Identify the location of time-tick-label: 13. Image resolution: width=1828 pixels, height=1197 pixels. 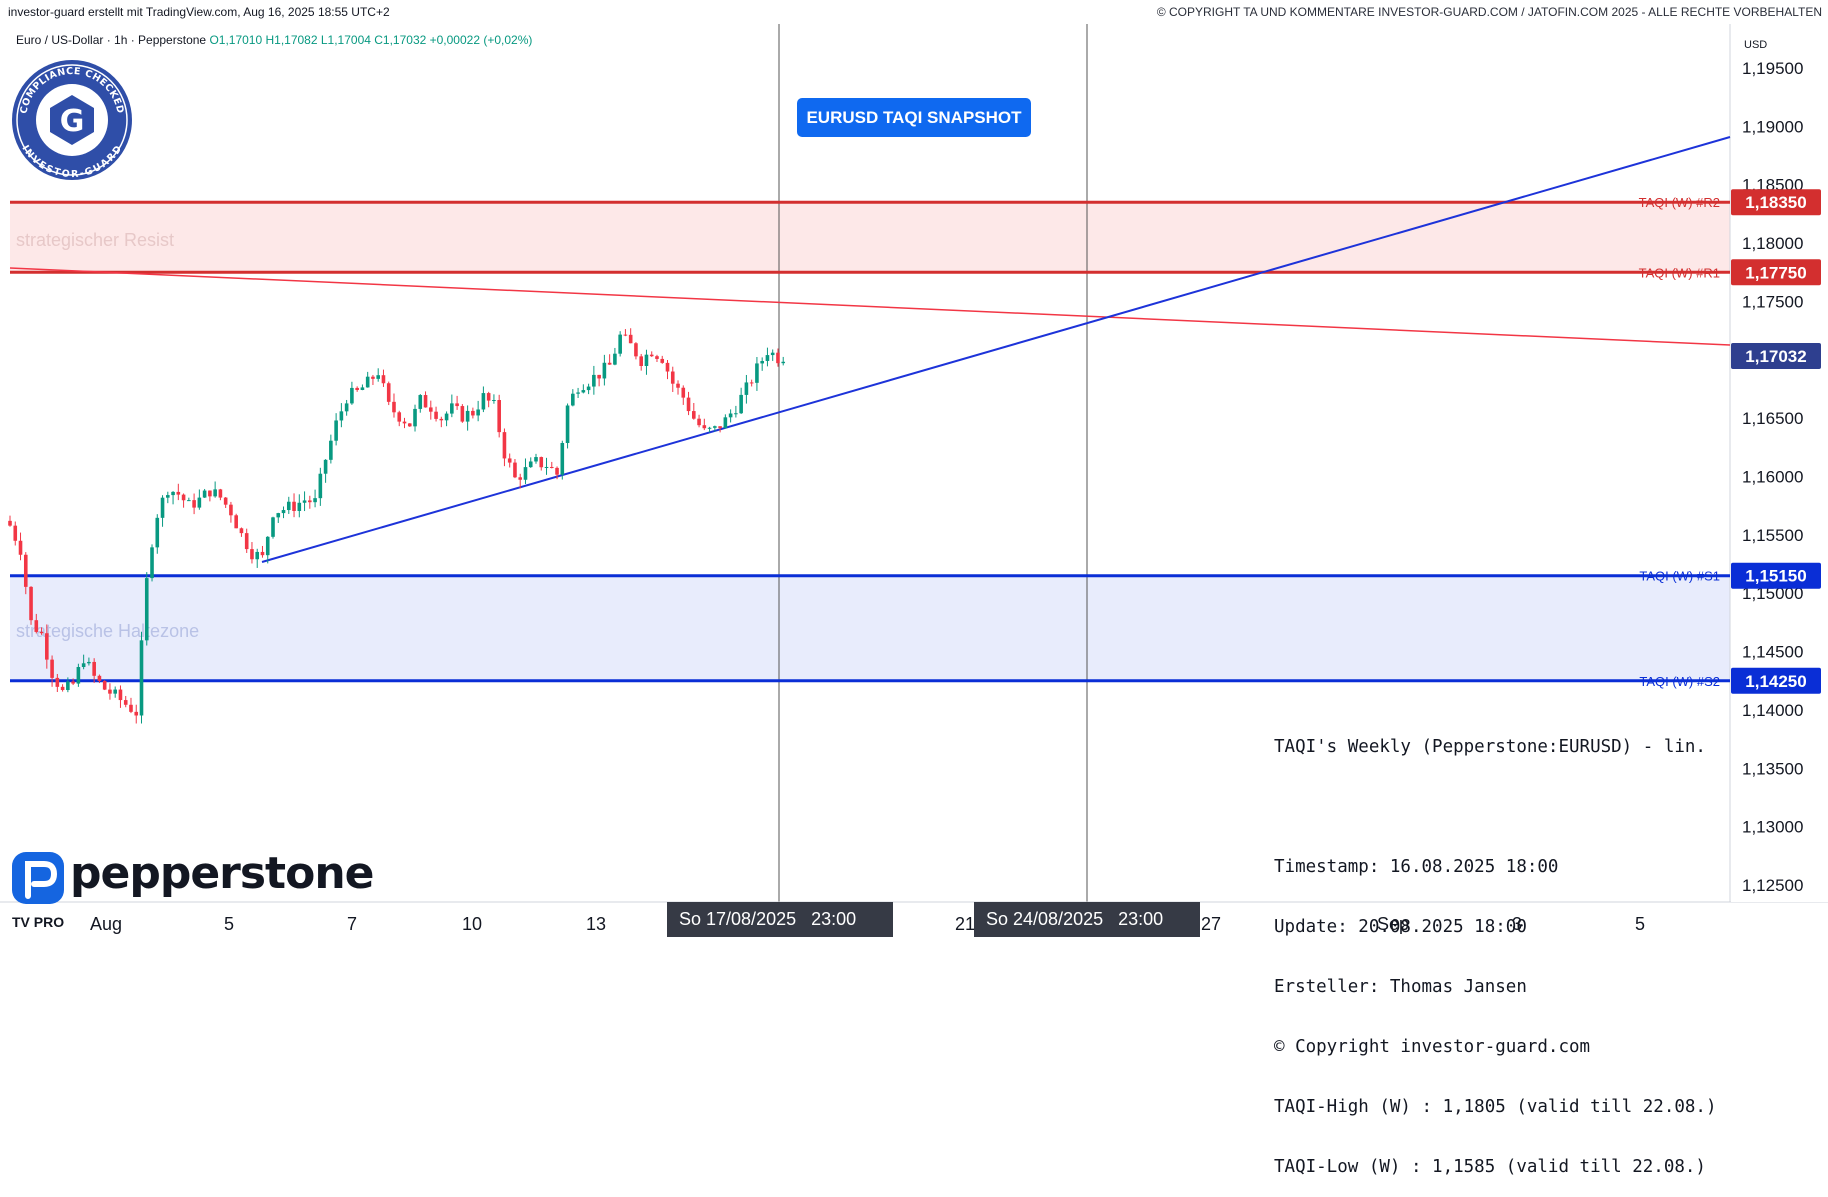
(596, 924).